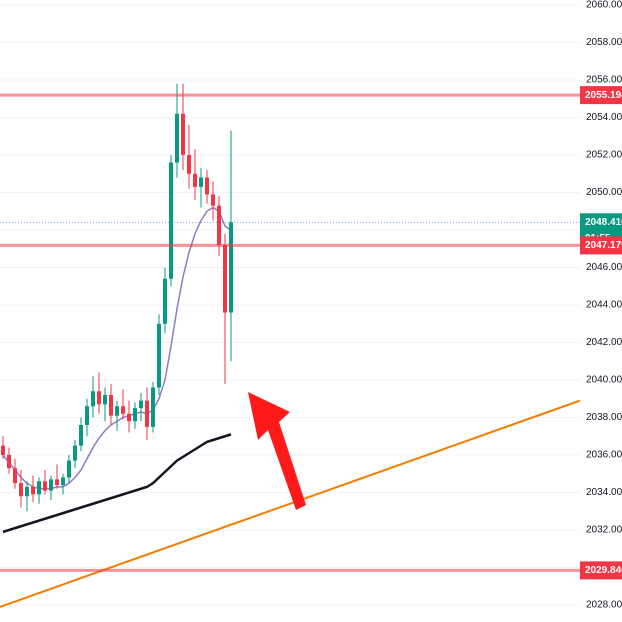 Image resolution: width=622 pixels, height=622 pixels. What do you see at coordinates (604, 192) in the screenshot?
I see `y-tick-label: 2050.000` at bounding box center [604, 192].